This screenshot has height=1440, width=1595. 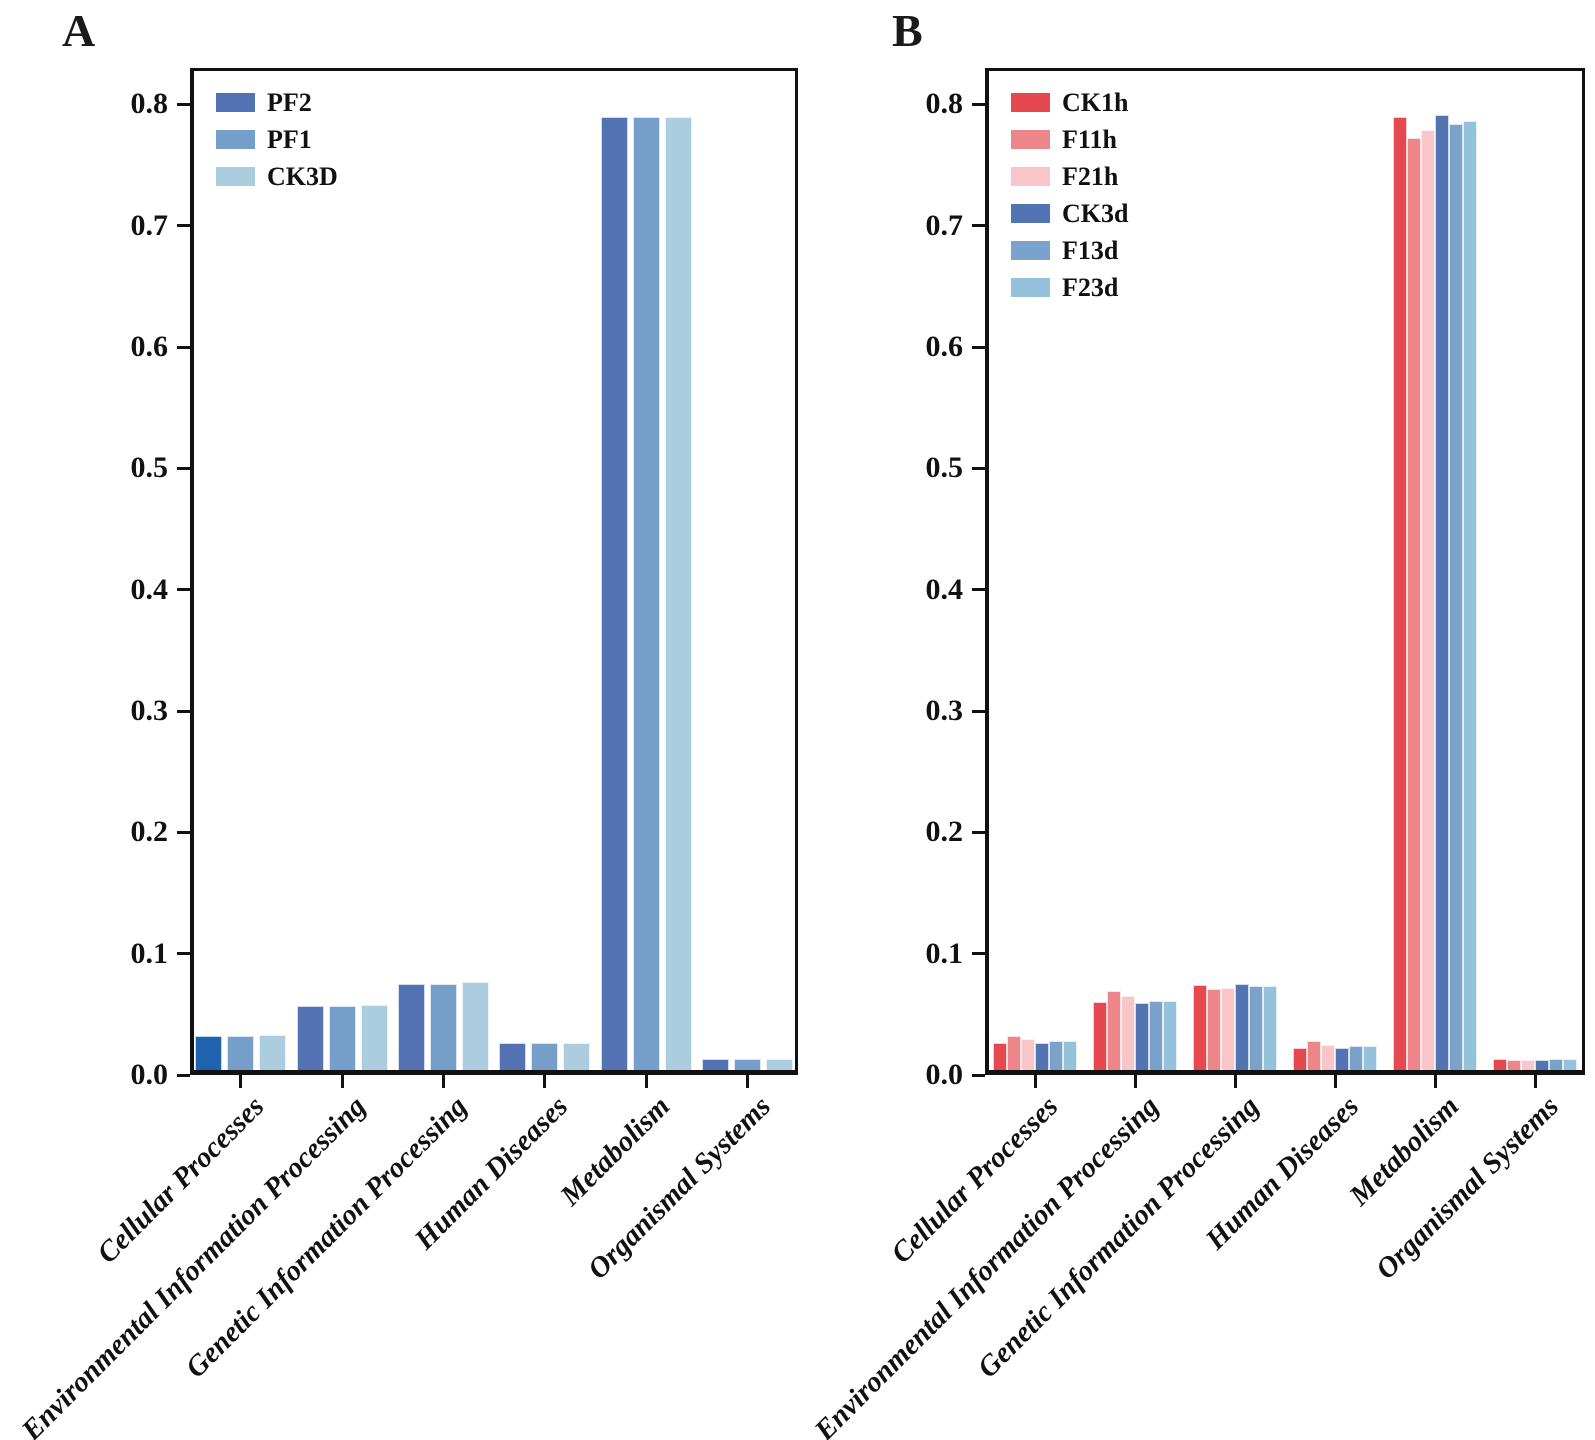 I want to click on panel-b-y-tick-label: 0.2, so click(x=944, y=832).